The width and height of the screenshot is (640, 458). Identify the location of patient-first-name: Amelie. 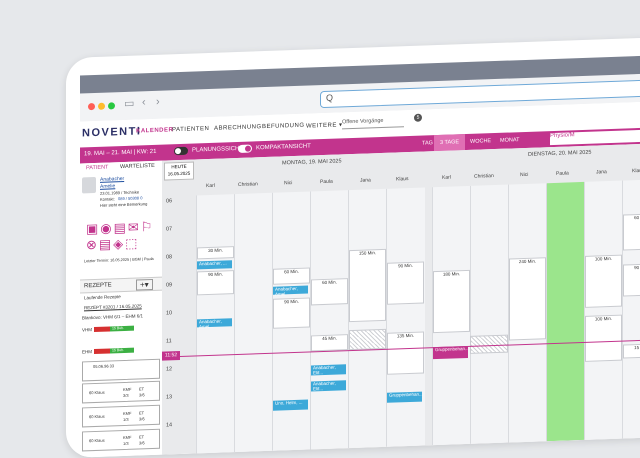
(108, 186).